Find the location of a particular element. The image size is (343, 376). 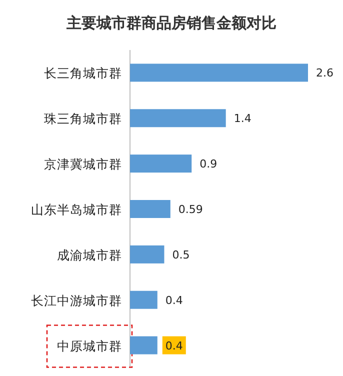

y-tick-label: 京津冀城市群 is located at coordinates (83, 164).